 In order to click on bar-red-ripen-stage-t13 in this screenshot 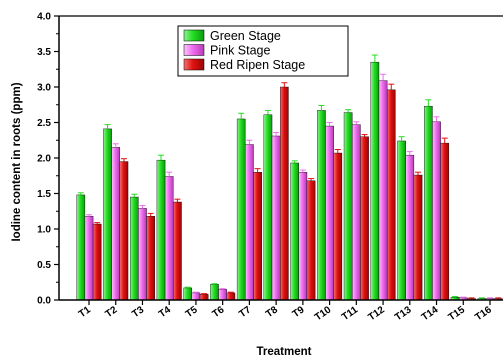, I will do `click(418, 237)`.